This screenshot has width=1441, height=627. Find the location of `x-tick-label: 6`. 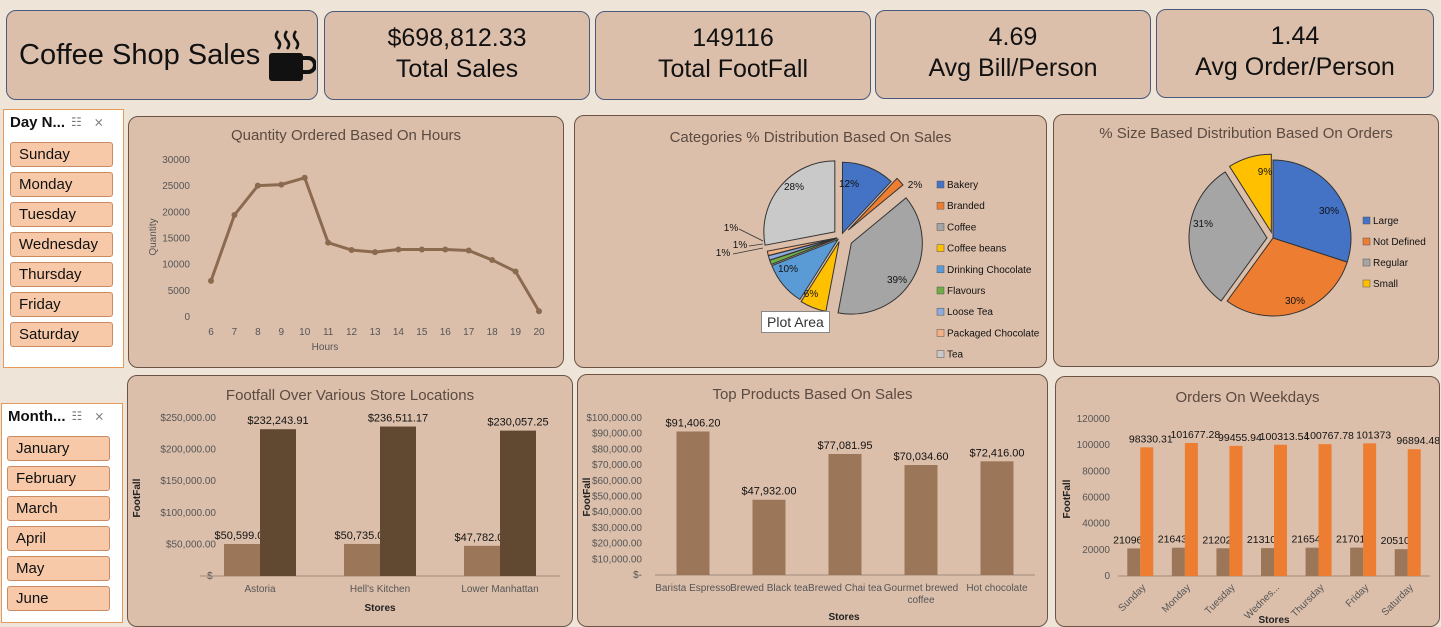

x-tick-label: 6 is located at coordinates (211, 332).